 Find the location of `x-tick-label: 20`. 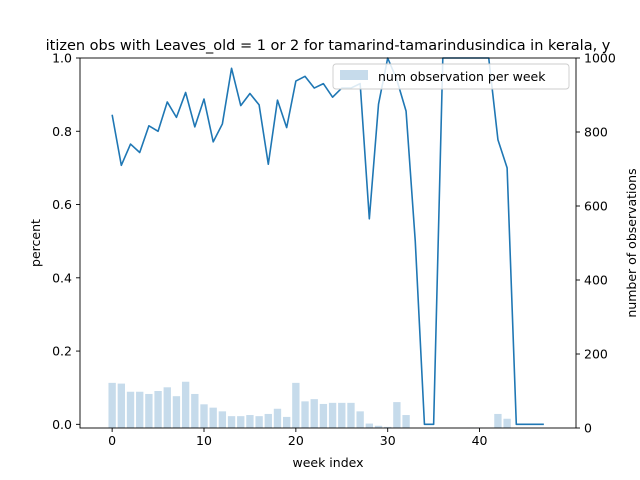

x-tick-label: 20 is located at coordinates (296, 440).